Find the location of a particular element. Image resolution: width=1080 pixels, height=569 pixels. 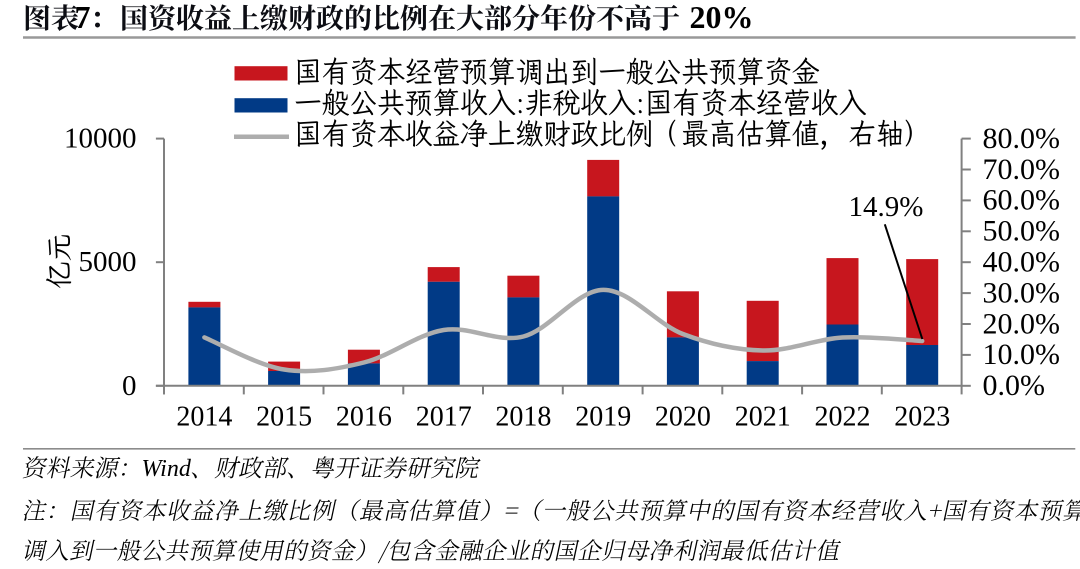

svg-text: 0 is located at coordinates (129, 386).